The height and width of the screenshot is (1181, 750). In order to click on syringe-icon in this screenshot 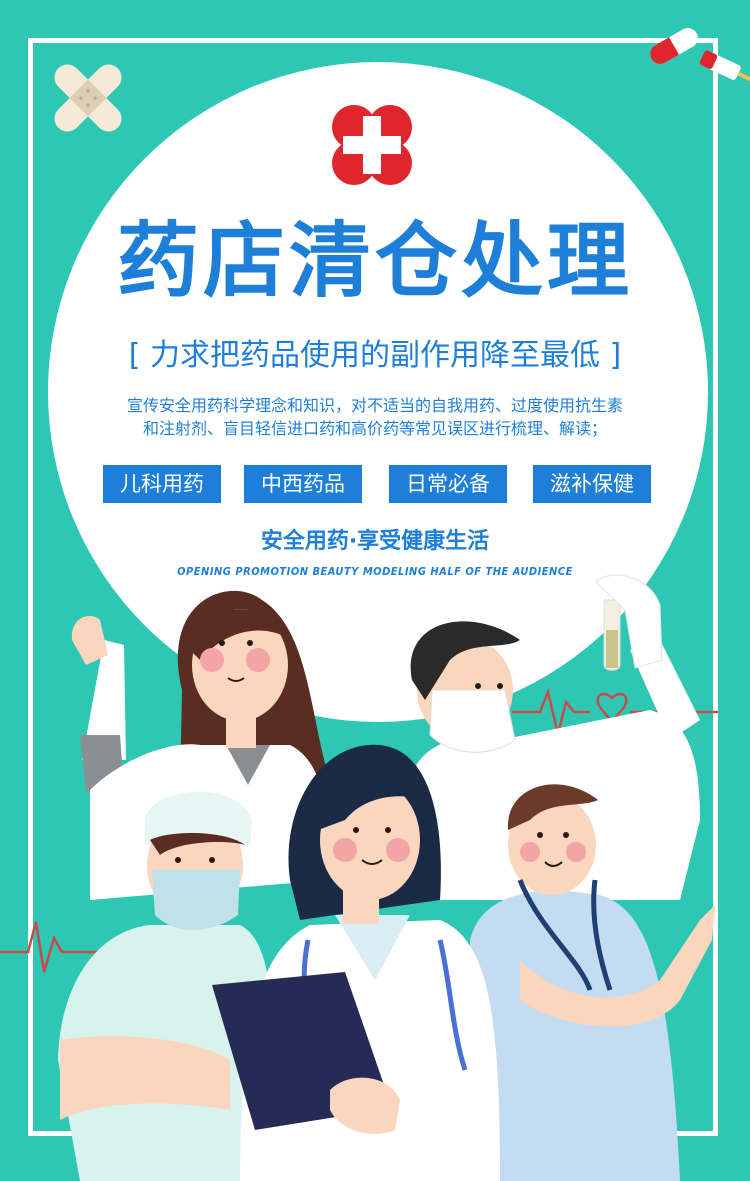, I will do `click(724, 67)`.